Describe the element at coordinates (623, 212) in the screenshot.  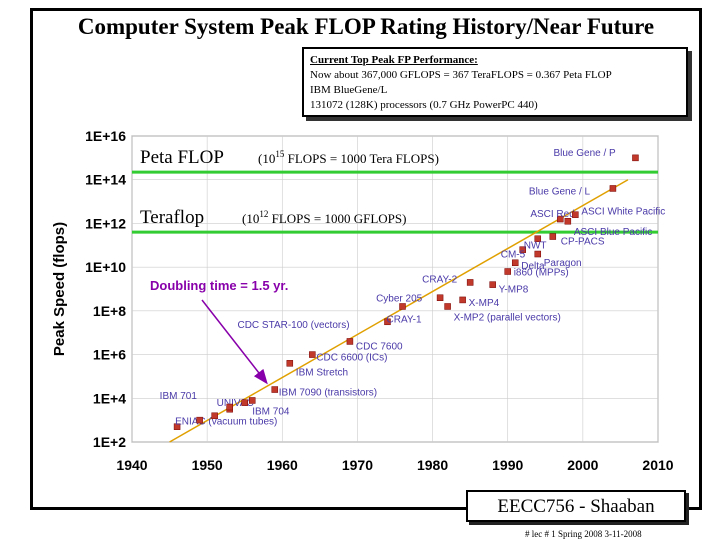
I see `point-label: ASCI White Pacific` at that location.